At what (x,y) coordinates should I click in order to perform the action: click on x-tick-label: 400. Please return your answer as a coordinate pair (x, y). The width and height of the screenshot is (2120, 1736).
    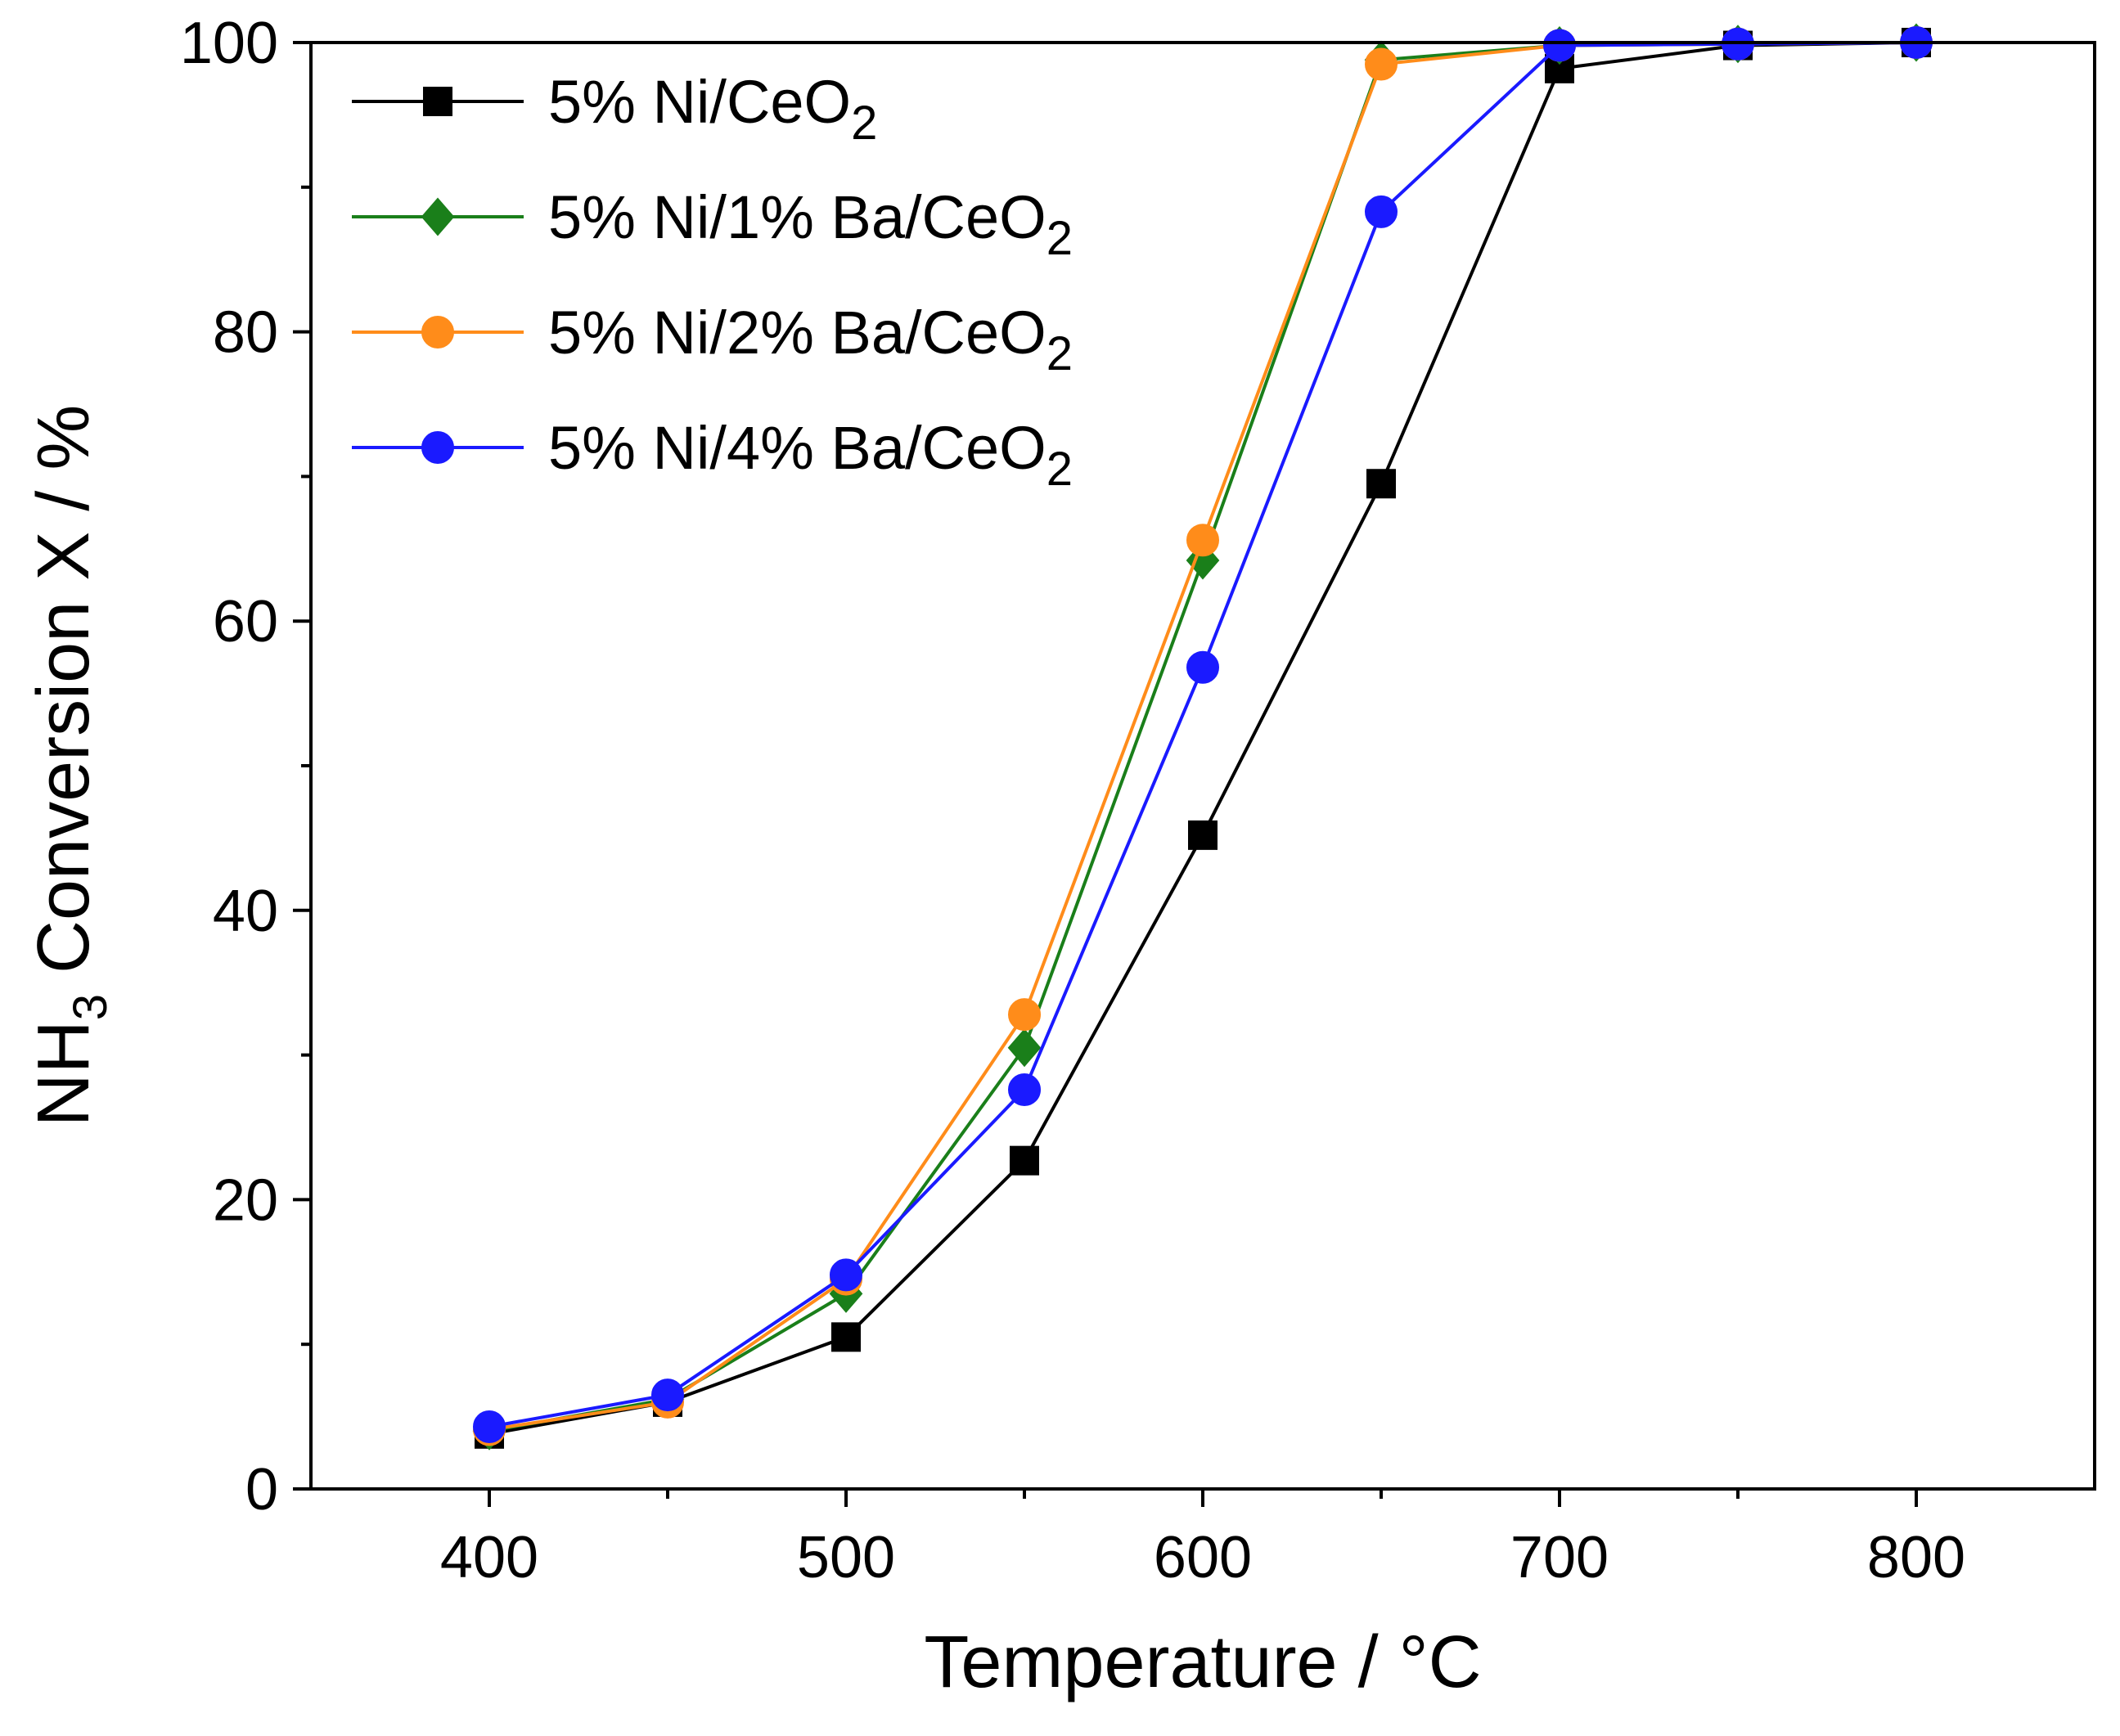
    Looking at the image, I should click on (489, 1557).